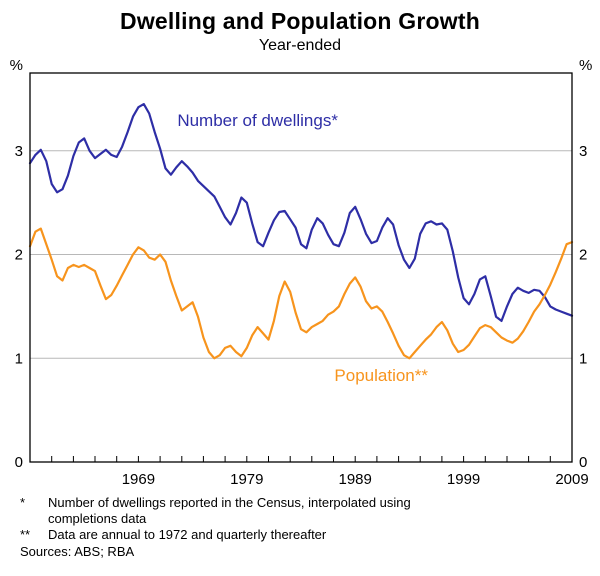 The height and width of the screenshot is (576, 600). I want to click on y-axis-unit-right: %, so click(585, 65).